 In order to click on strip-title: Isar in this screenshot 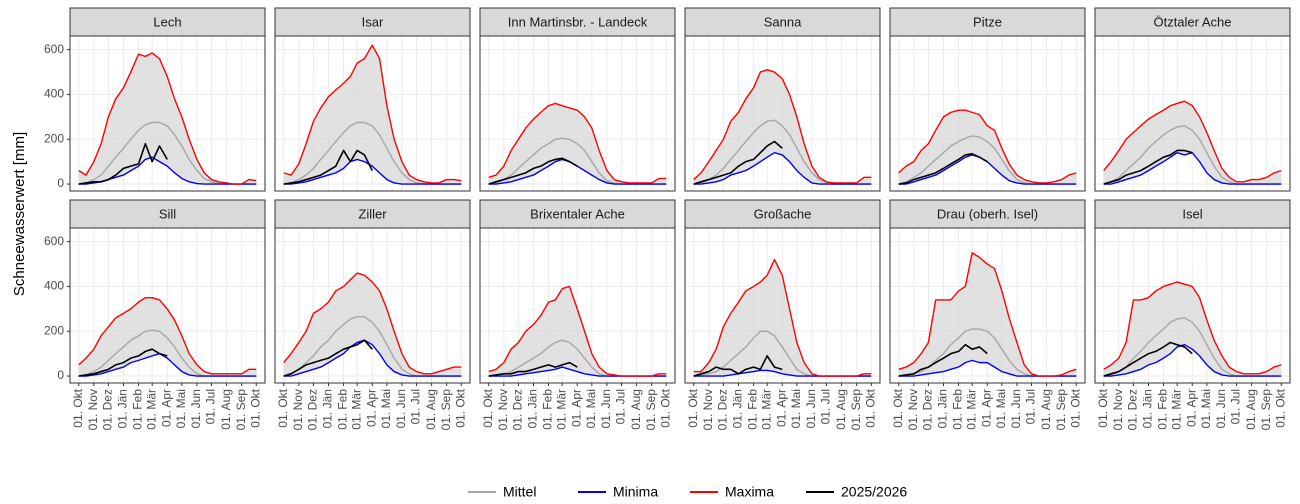, I will do `click(373, 21)`.